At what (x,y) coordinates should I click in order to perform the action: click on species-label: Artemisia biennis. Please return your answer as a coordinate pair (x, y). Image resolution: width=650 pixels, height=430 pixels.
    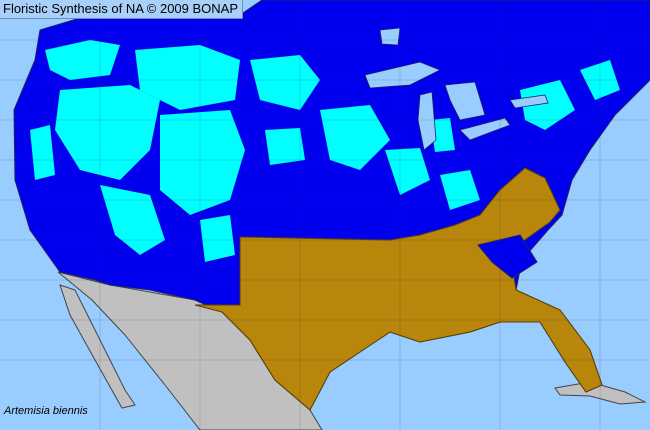
    Looking at the image, I should click on (46, 411).